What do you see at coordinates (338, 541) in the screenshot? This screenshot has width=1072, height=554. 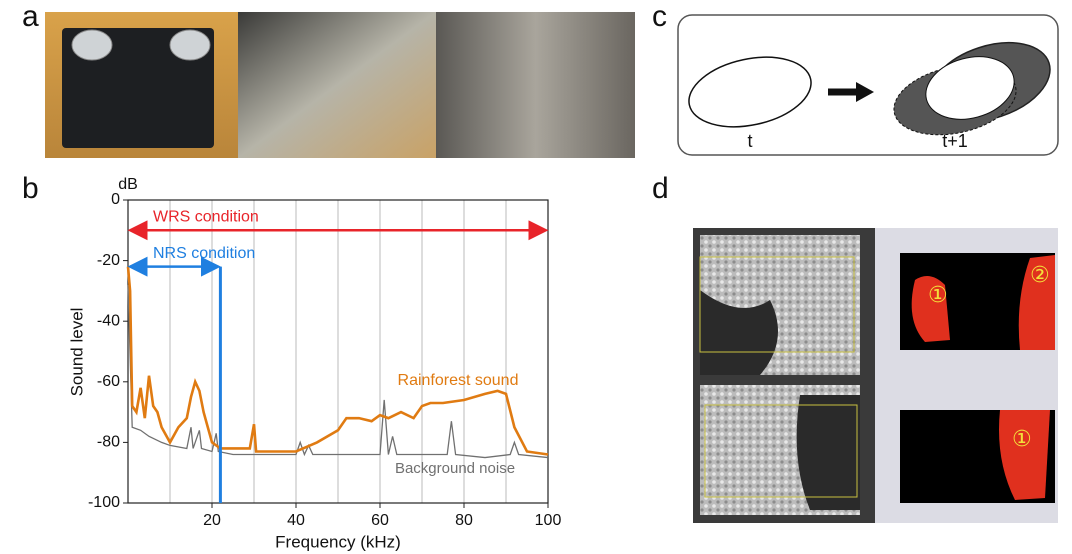 I see `x-axis-label: Frequency (kHz)` at bounding box center [338, 541].